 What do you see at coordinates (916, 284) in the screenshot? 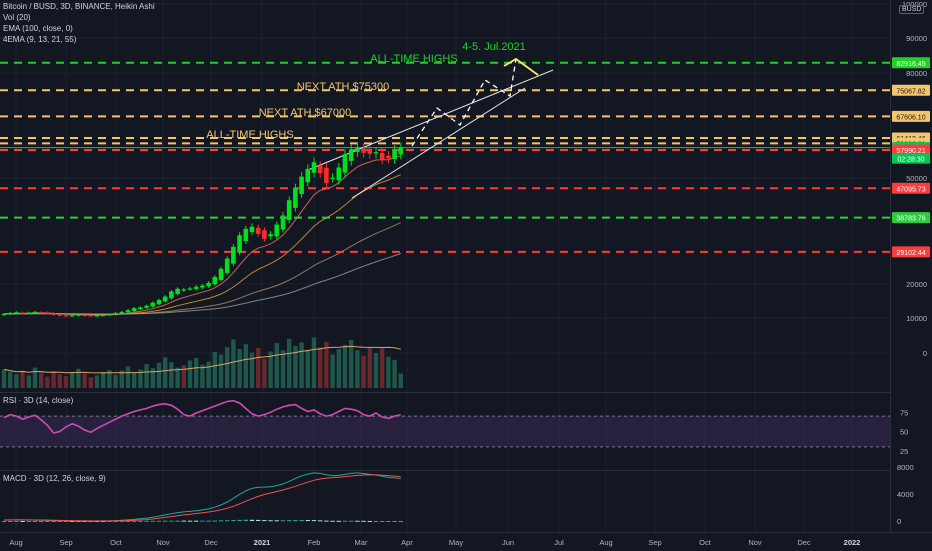
I see `price-tick-label: 20000` at bounding box center [916, 284].